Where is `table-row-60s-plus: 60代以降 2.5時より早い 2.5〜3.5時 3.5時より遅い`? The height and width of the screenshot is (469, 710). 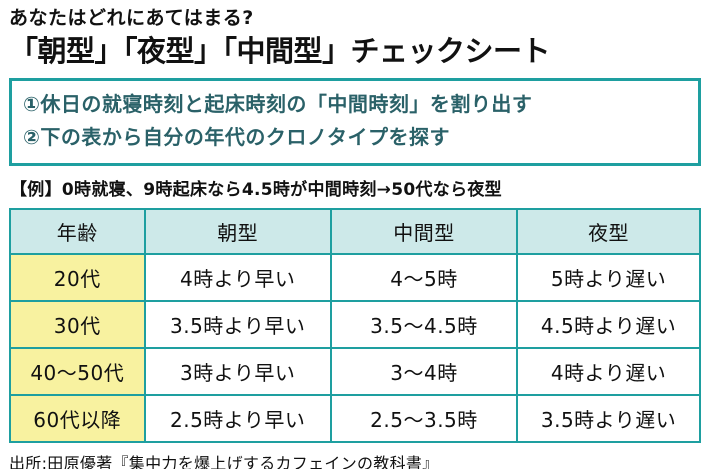 table-row-60s-plus: 60代以降 2.5時より早い 2.5〜3.5時 3.5時より遅い is located at coordinates (355, 418).